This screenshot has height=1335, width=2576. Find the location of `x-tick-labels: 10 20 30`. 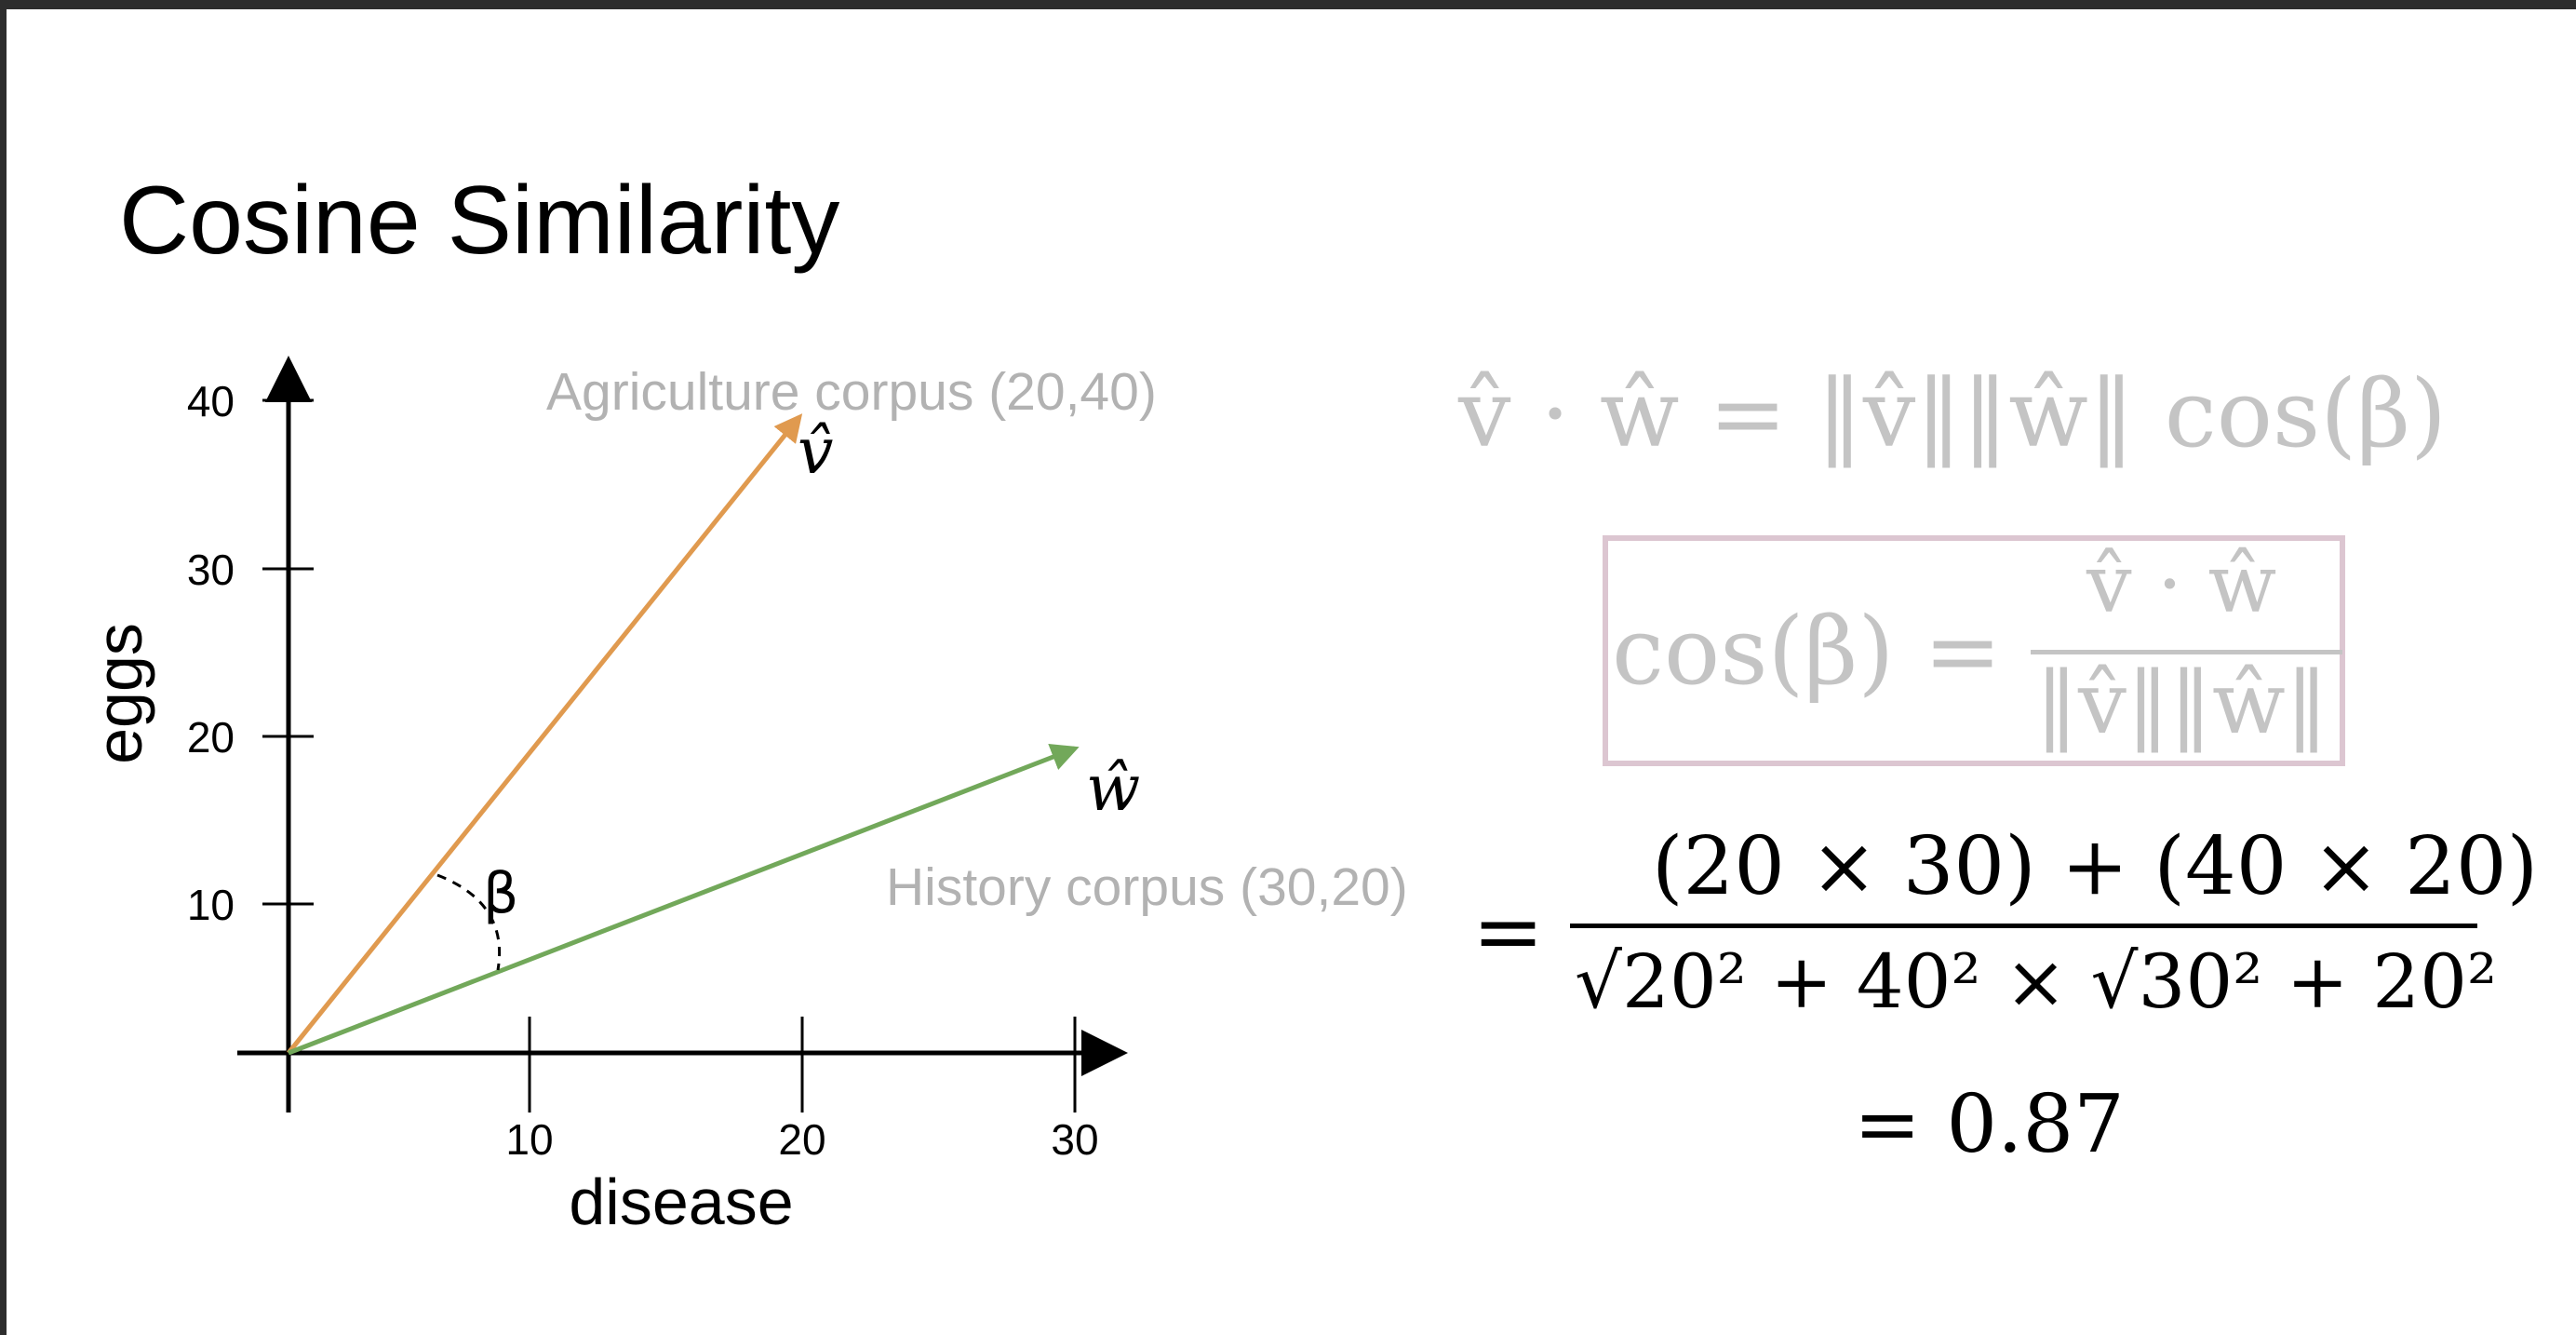

x-tick-labels: 10 20 30 is located at coordinates (801, 1139).